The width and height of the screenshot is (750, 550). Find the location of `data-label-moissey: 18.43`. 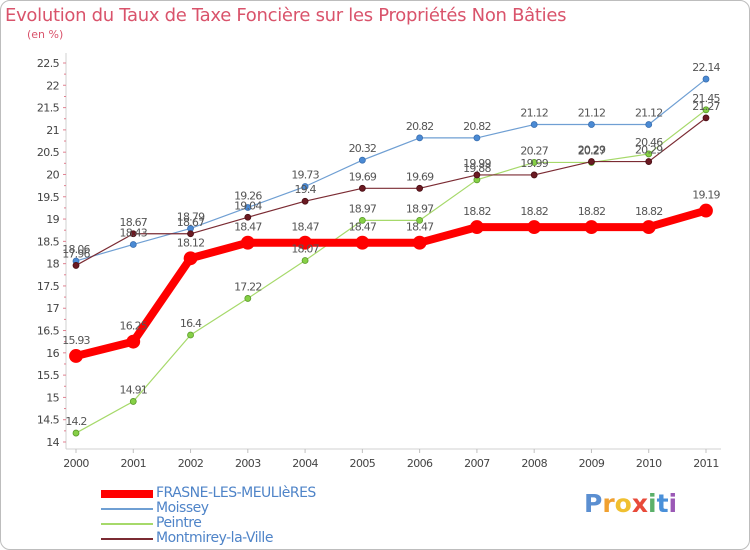

data-label-moissey: 18.43 is located at coordinates (134, 232).